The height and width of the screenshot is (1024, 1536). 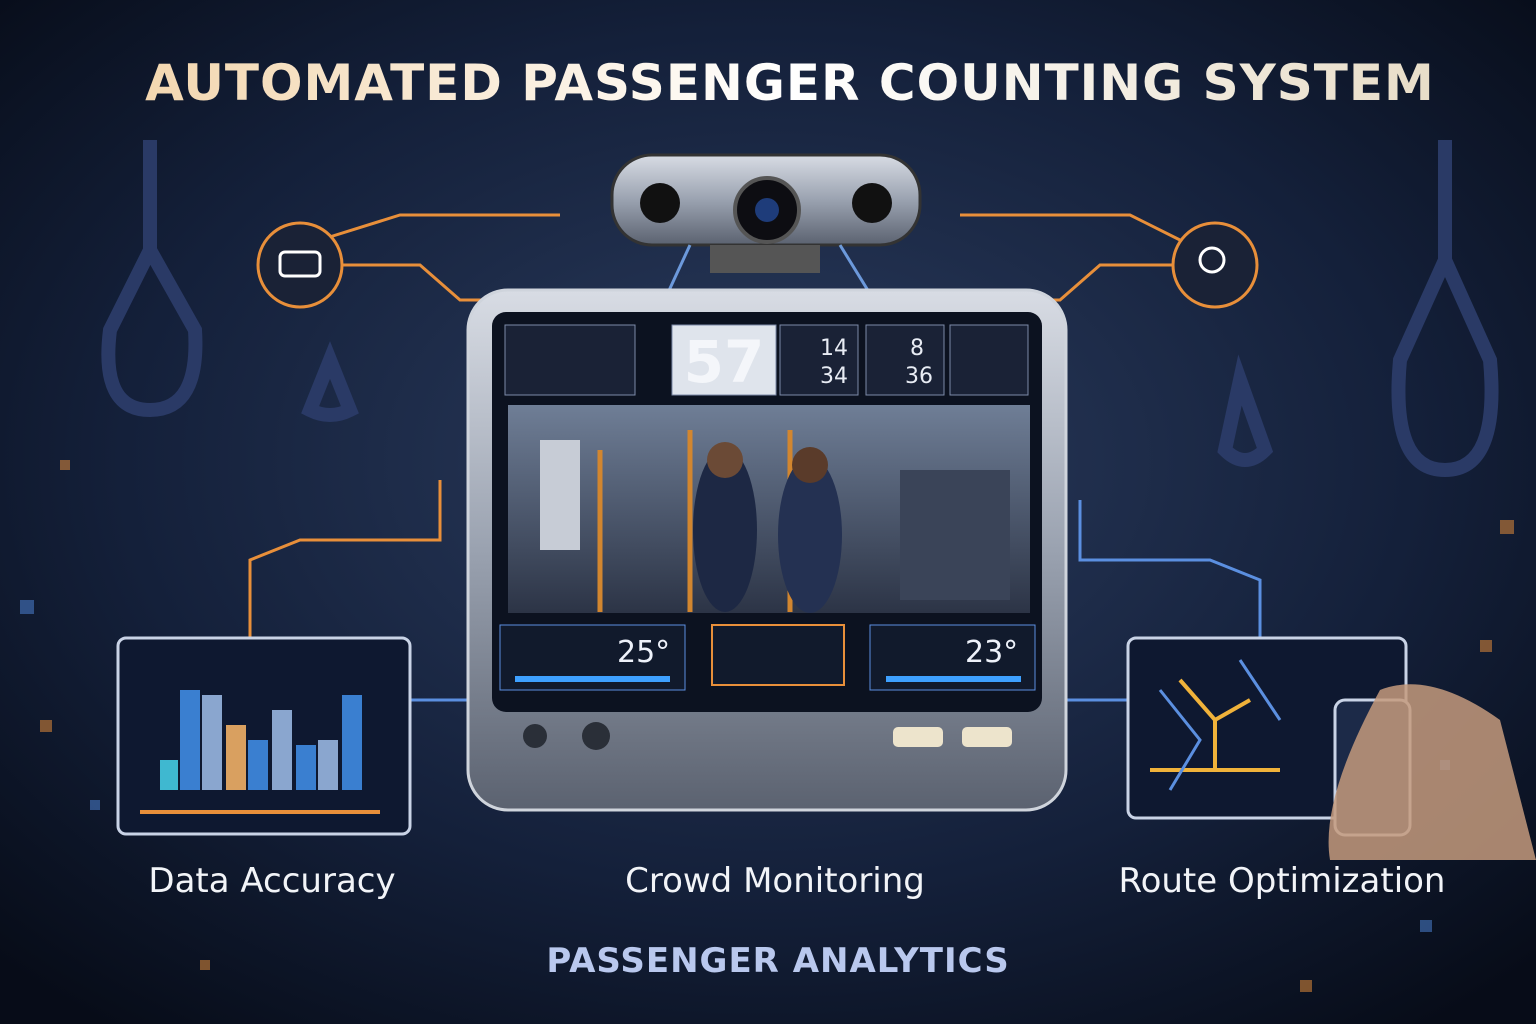 I want to click on route-tablet, so click(x=1331, y=748).